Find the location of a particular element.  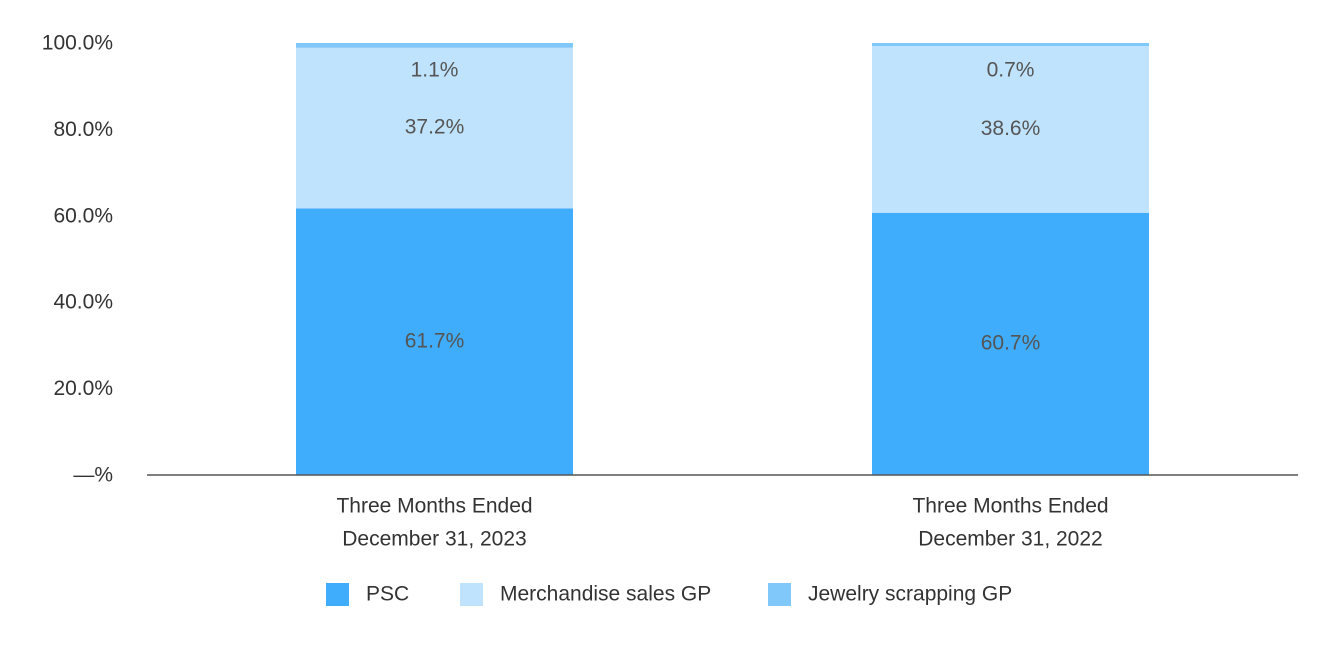

data-label: 38.6% is located at coordinates (1011, 128).